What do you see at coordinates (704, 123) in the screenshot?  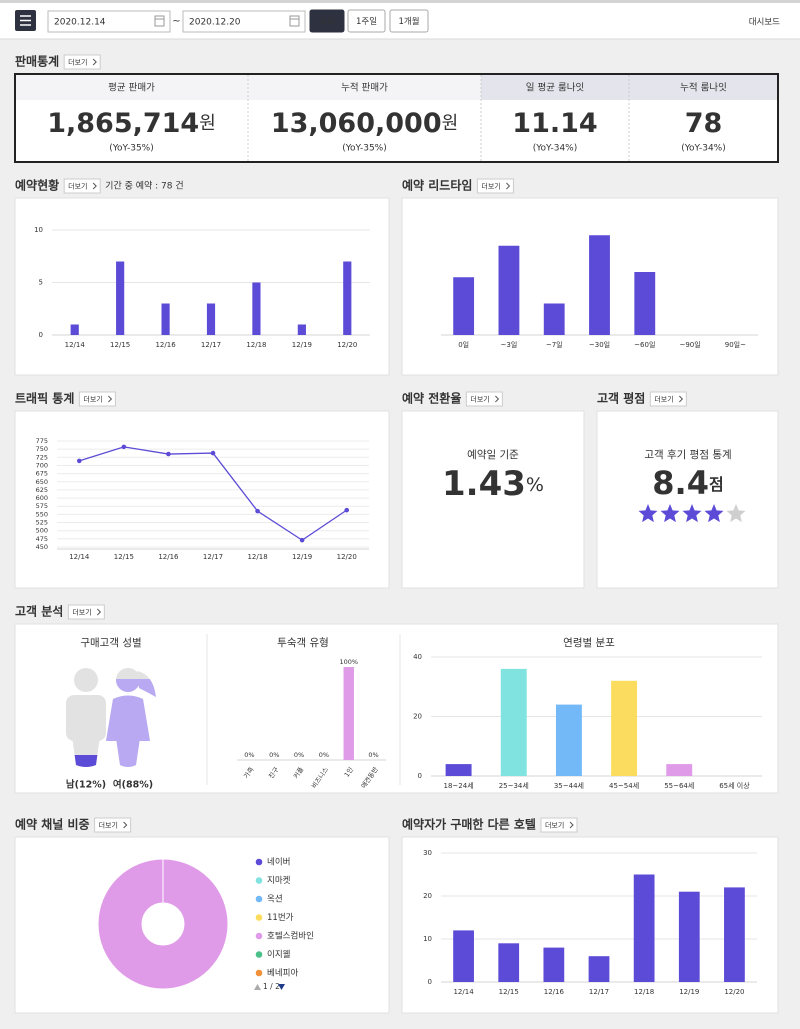 I see `sales-value: 78` at bounding box center [704, 123].